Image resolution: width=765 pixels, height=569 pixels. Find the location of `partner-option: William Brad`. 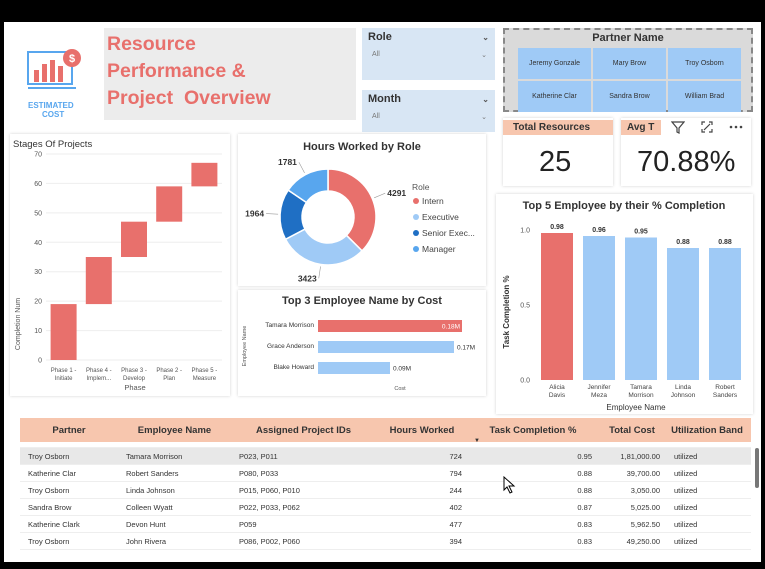

partner-option: William Brad is located at coordinates (704, 96).